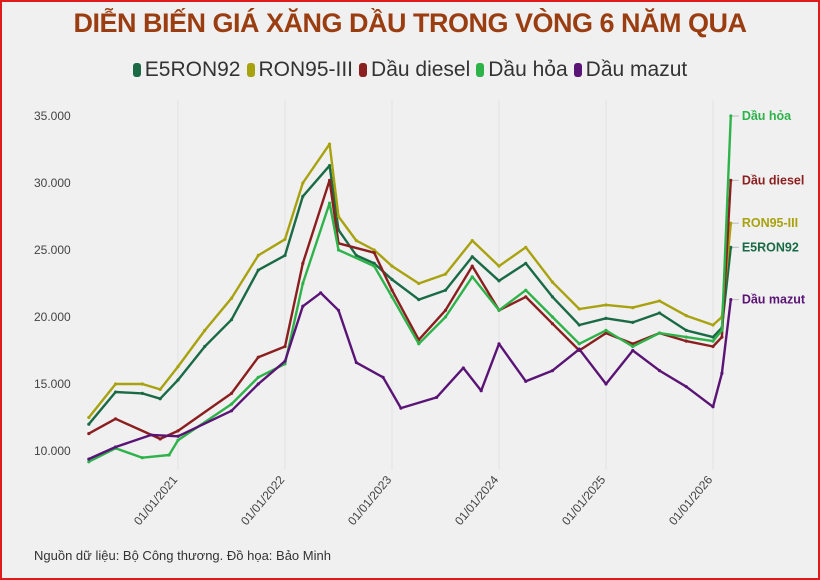 The width and height of the screenshot is (820, 580). Describe the element at coordinates (770, 247) in the screenshot. I see `end-label: E5RON92` at that location.